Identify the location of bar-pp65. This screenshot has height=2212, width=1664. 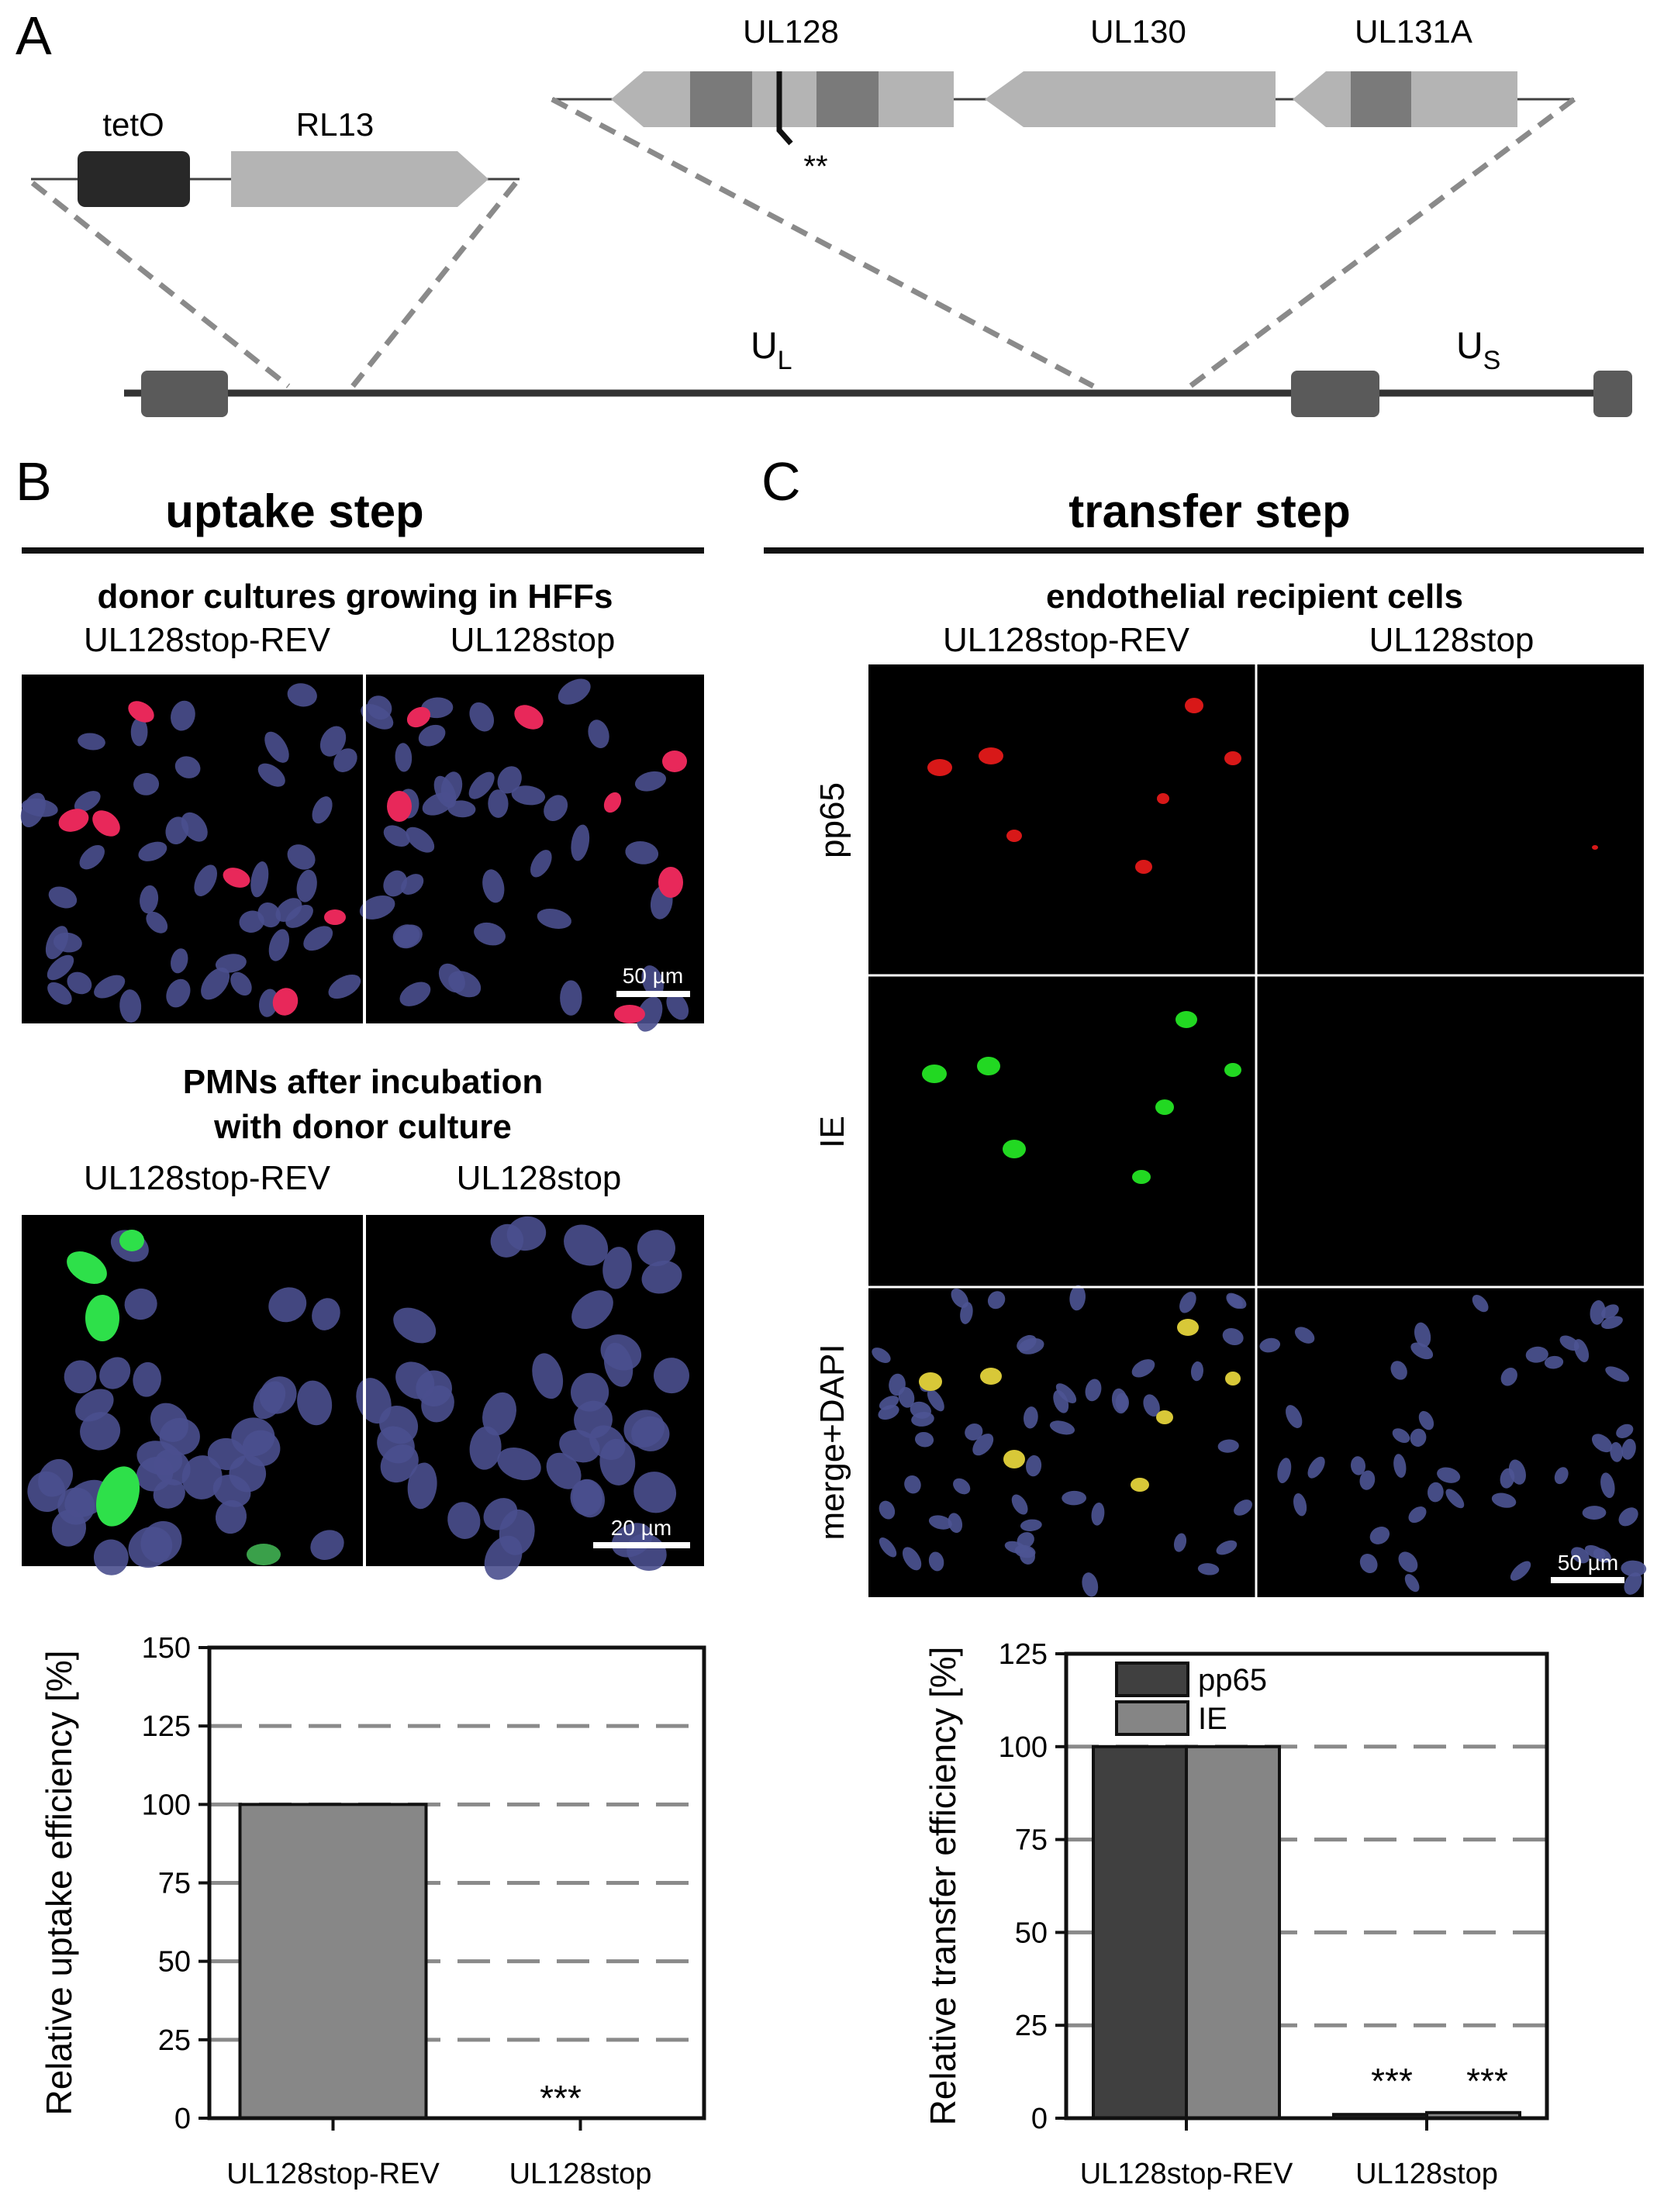
(1140, 1933).